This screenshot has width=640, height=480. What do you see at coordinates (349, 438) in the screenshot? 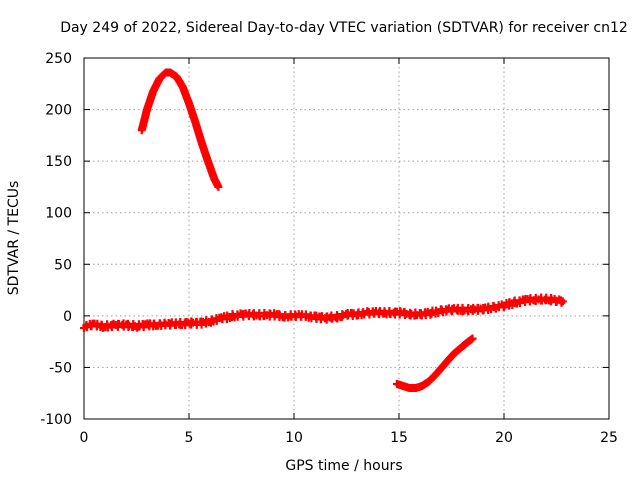
I see `x-tick-labels: 0 5 10 15 20 25` at bounding box center [349, 438].